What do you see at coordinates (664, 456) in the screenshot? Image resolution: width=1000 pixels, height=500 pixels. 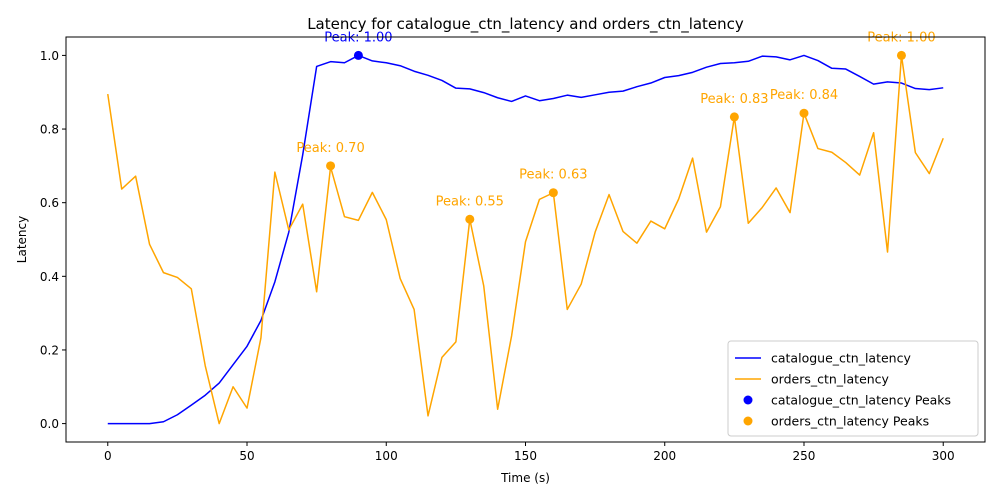 I see `x-tick-label: 200` at bounding box center [664, 456].